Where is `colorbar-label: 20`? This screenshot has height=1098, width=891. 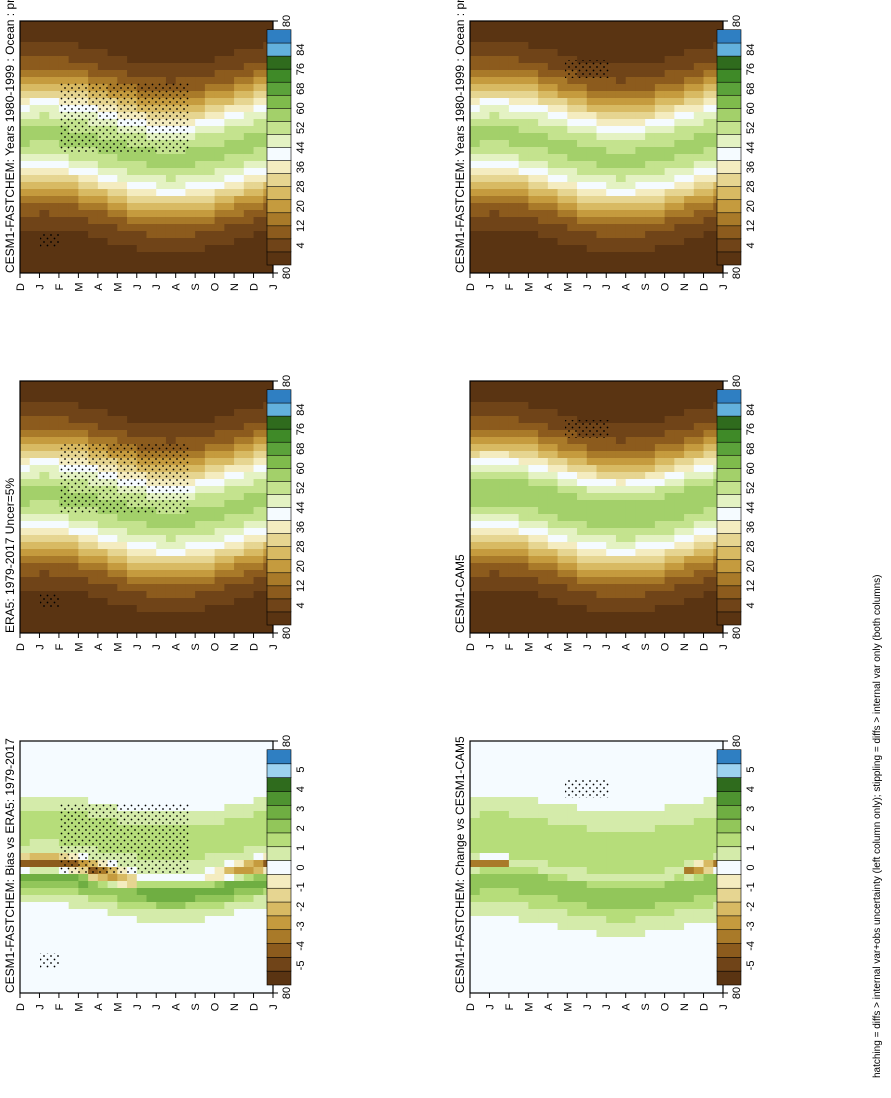 colorbar-label: 20 is located at coordinates (751, 206).